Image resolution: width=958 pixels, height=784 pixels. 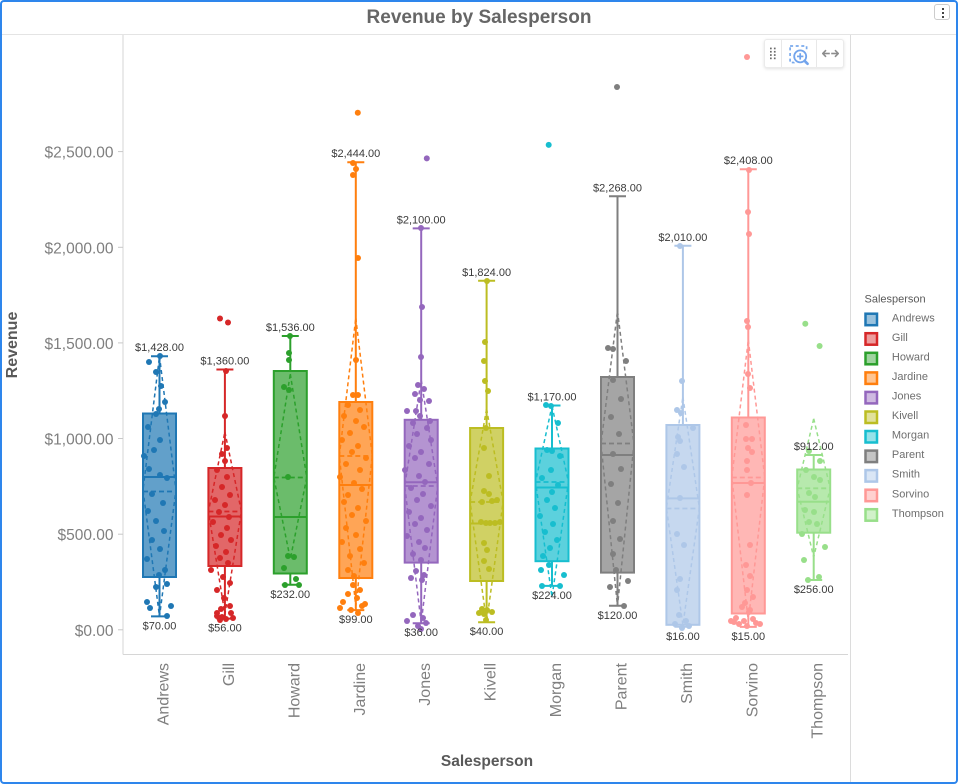 I want to click on svg-text: $2,268.00, so click(x=617, y=188).